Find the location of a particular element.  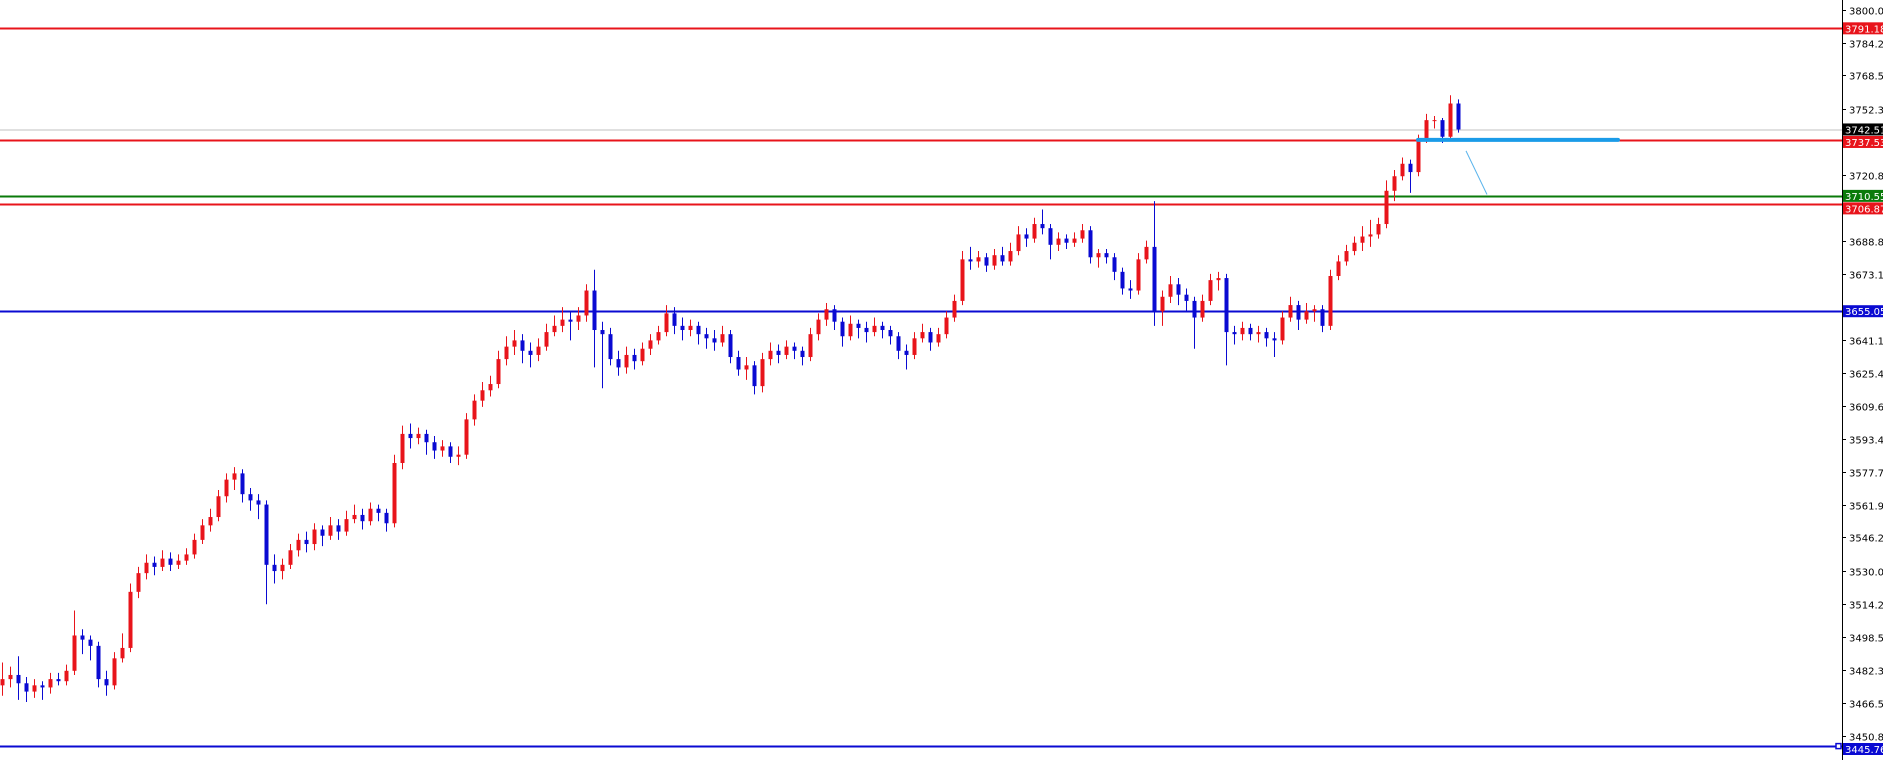

y-tick-label: 3498.50 is located at coordinates (1866, 639).